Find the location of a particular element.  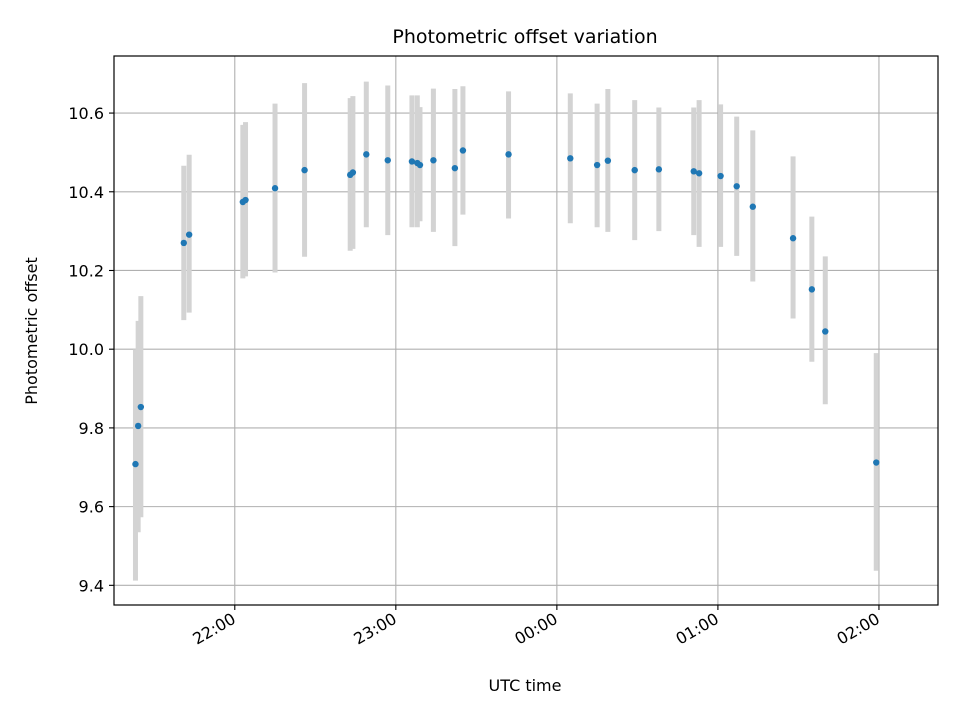

y-tick-label: 10.4 is located at coordinates (86, 192).